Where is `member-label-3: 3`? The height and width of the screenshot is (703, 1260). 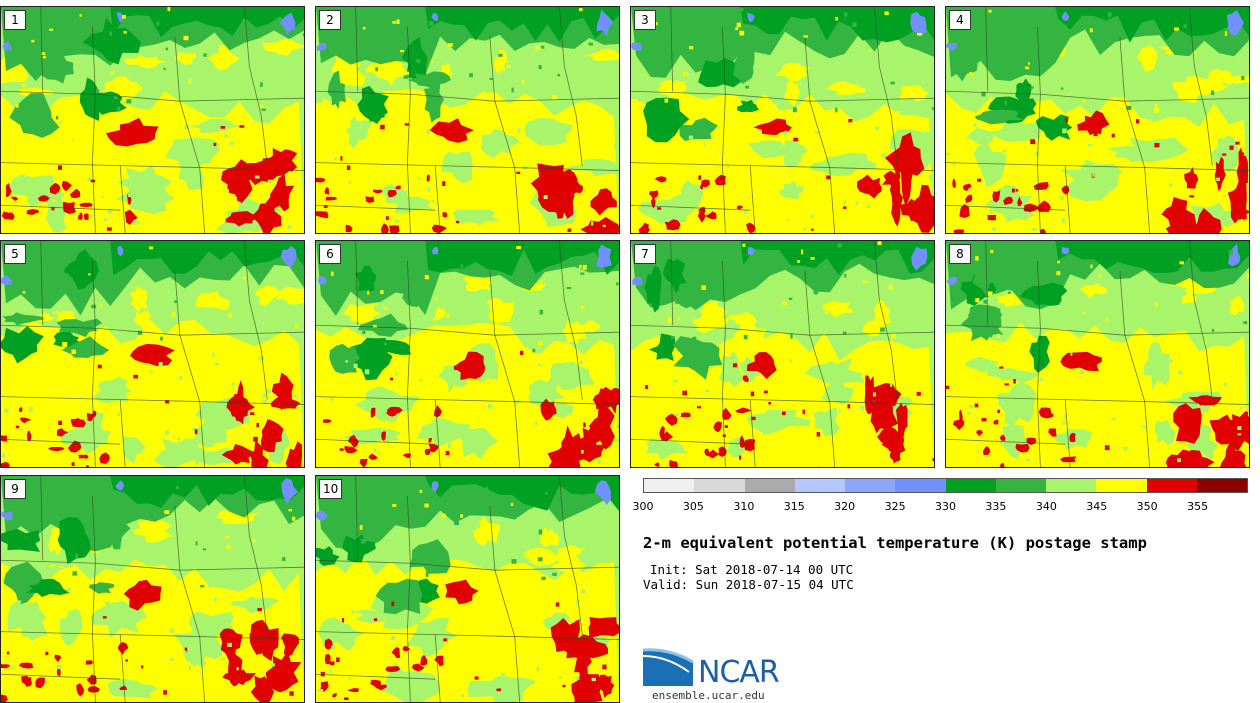 member-label-3: 3 is located at coordinates (645, 20).